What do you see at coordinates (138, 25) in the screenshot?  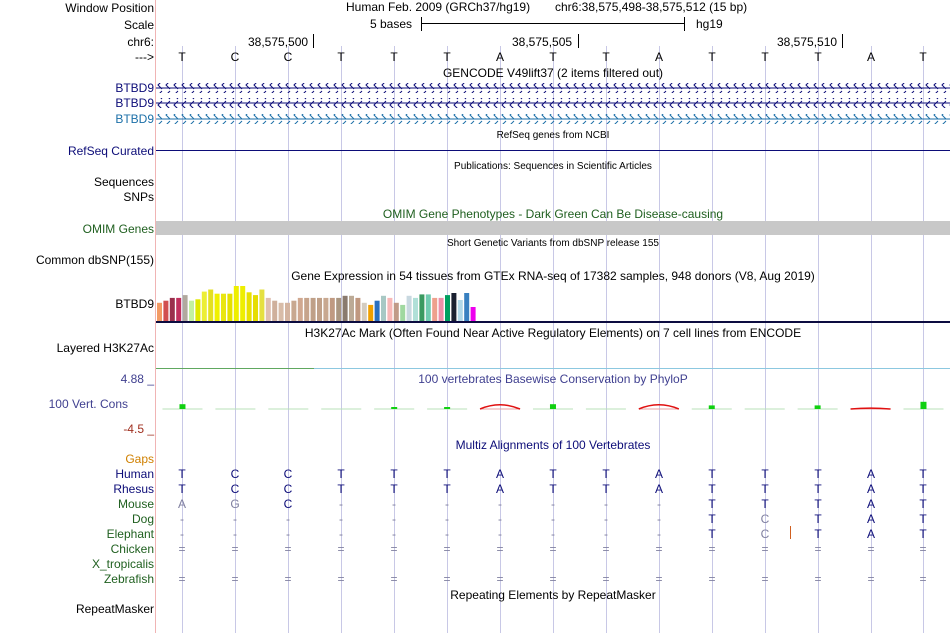 I see `scale-label: Scale` at bounding box center [138, 25].